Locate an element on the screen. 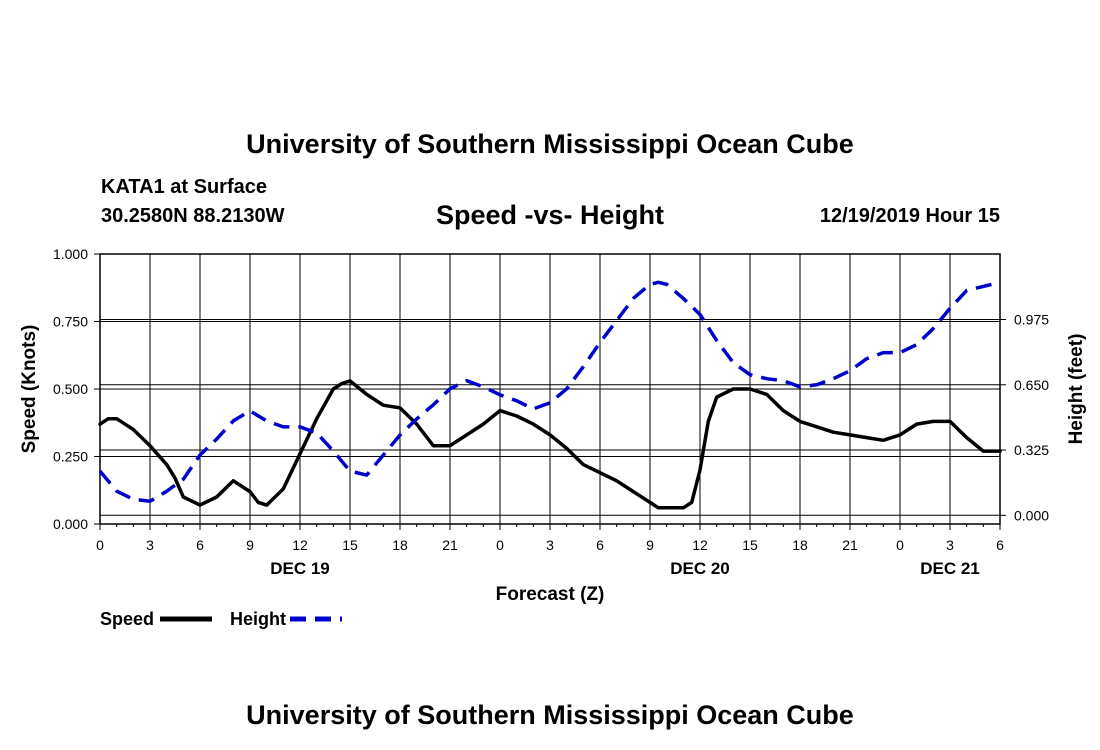 The image size is (1100, 750). y-tick-label-right: 0.000 is located at coordinates (1031, 515).